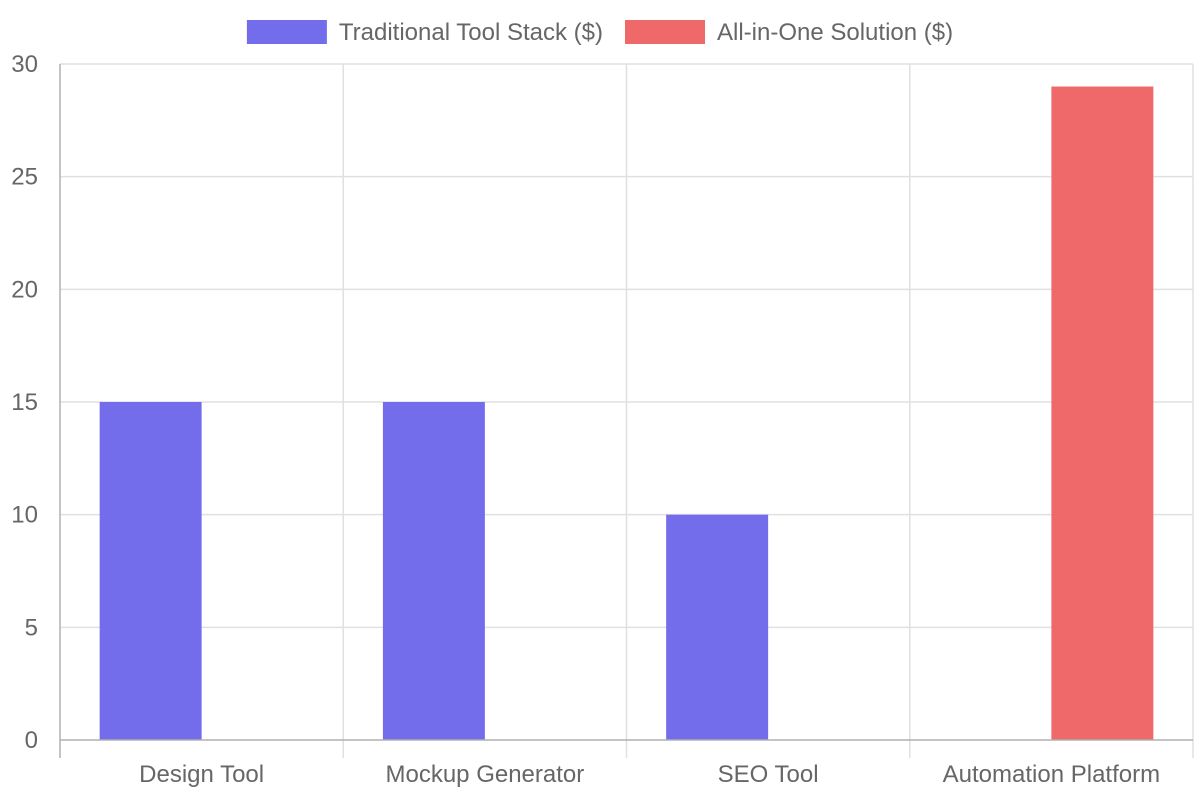 Image resolution: width=1200 pixels, height=800 pixels. I want to click on legend-item: Traditional Tool Stack ($), so click(424, 32).